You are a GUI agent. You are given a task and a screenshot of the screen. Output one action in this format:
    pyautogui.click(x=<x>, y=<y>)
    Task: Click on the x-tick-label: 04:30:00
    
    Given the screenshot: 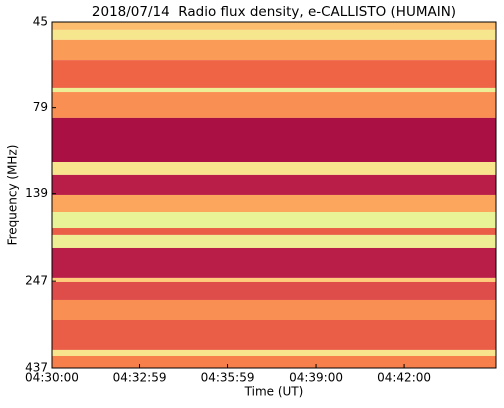 What is the action you would take?
    pyautogui.click(x=52, y=378)
    